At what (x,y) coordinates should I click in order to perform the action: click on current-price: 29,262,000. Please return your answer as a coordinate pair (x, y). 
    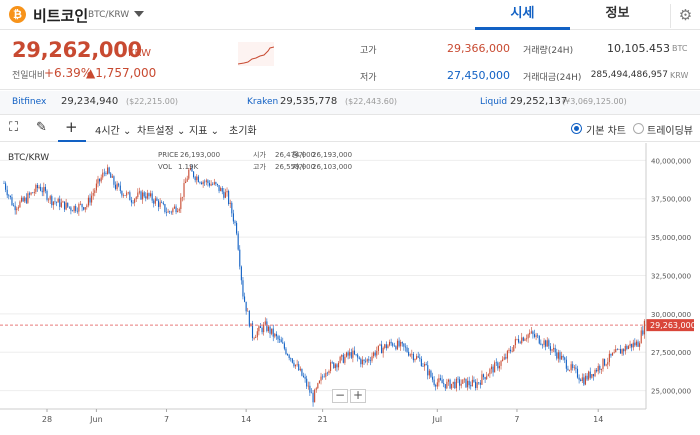
    Looking at the image, I should click on (77, 50).